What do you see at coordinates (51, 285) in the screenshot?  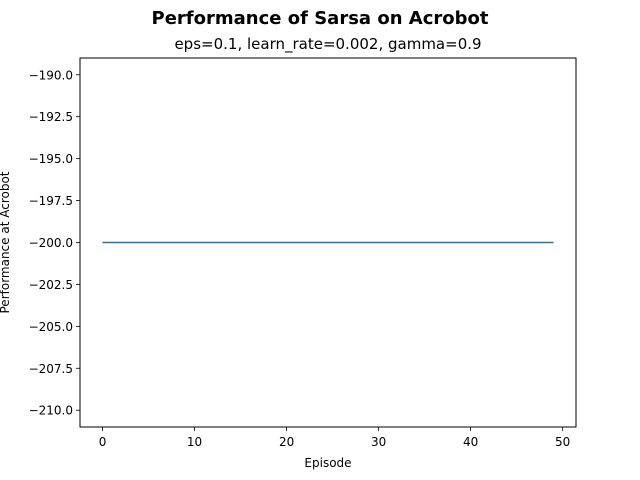 I see `y-tick-label: −202.5` at bounding box center [51, 285].